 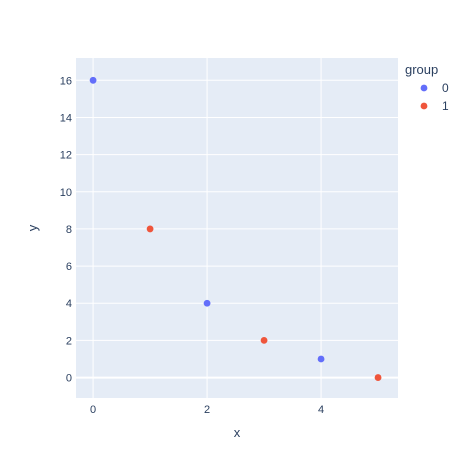 What do you see at coordinates (66, 193) in the screenshot?
I see `y-tick-label-5: 10` at bounding box center [66, 193].